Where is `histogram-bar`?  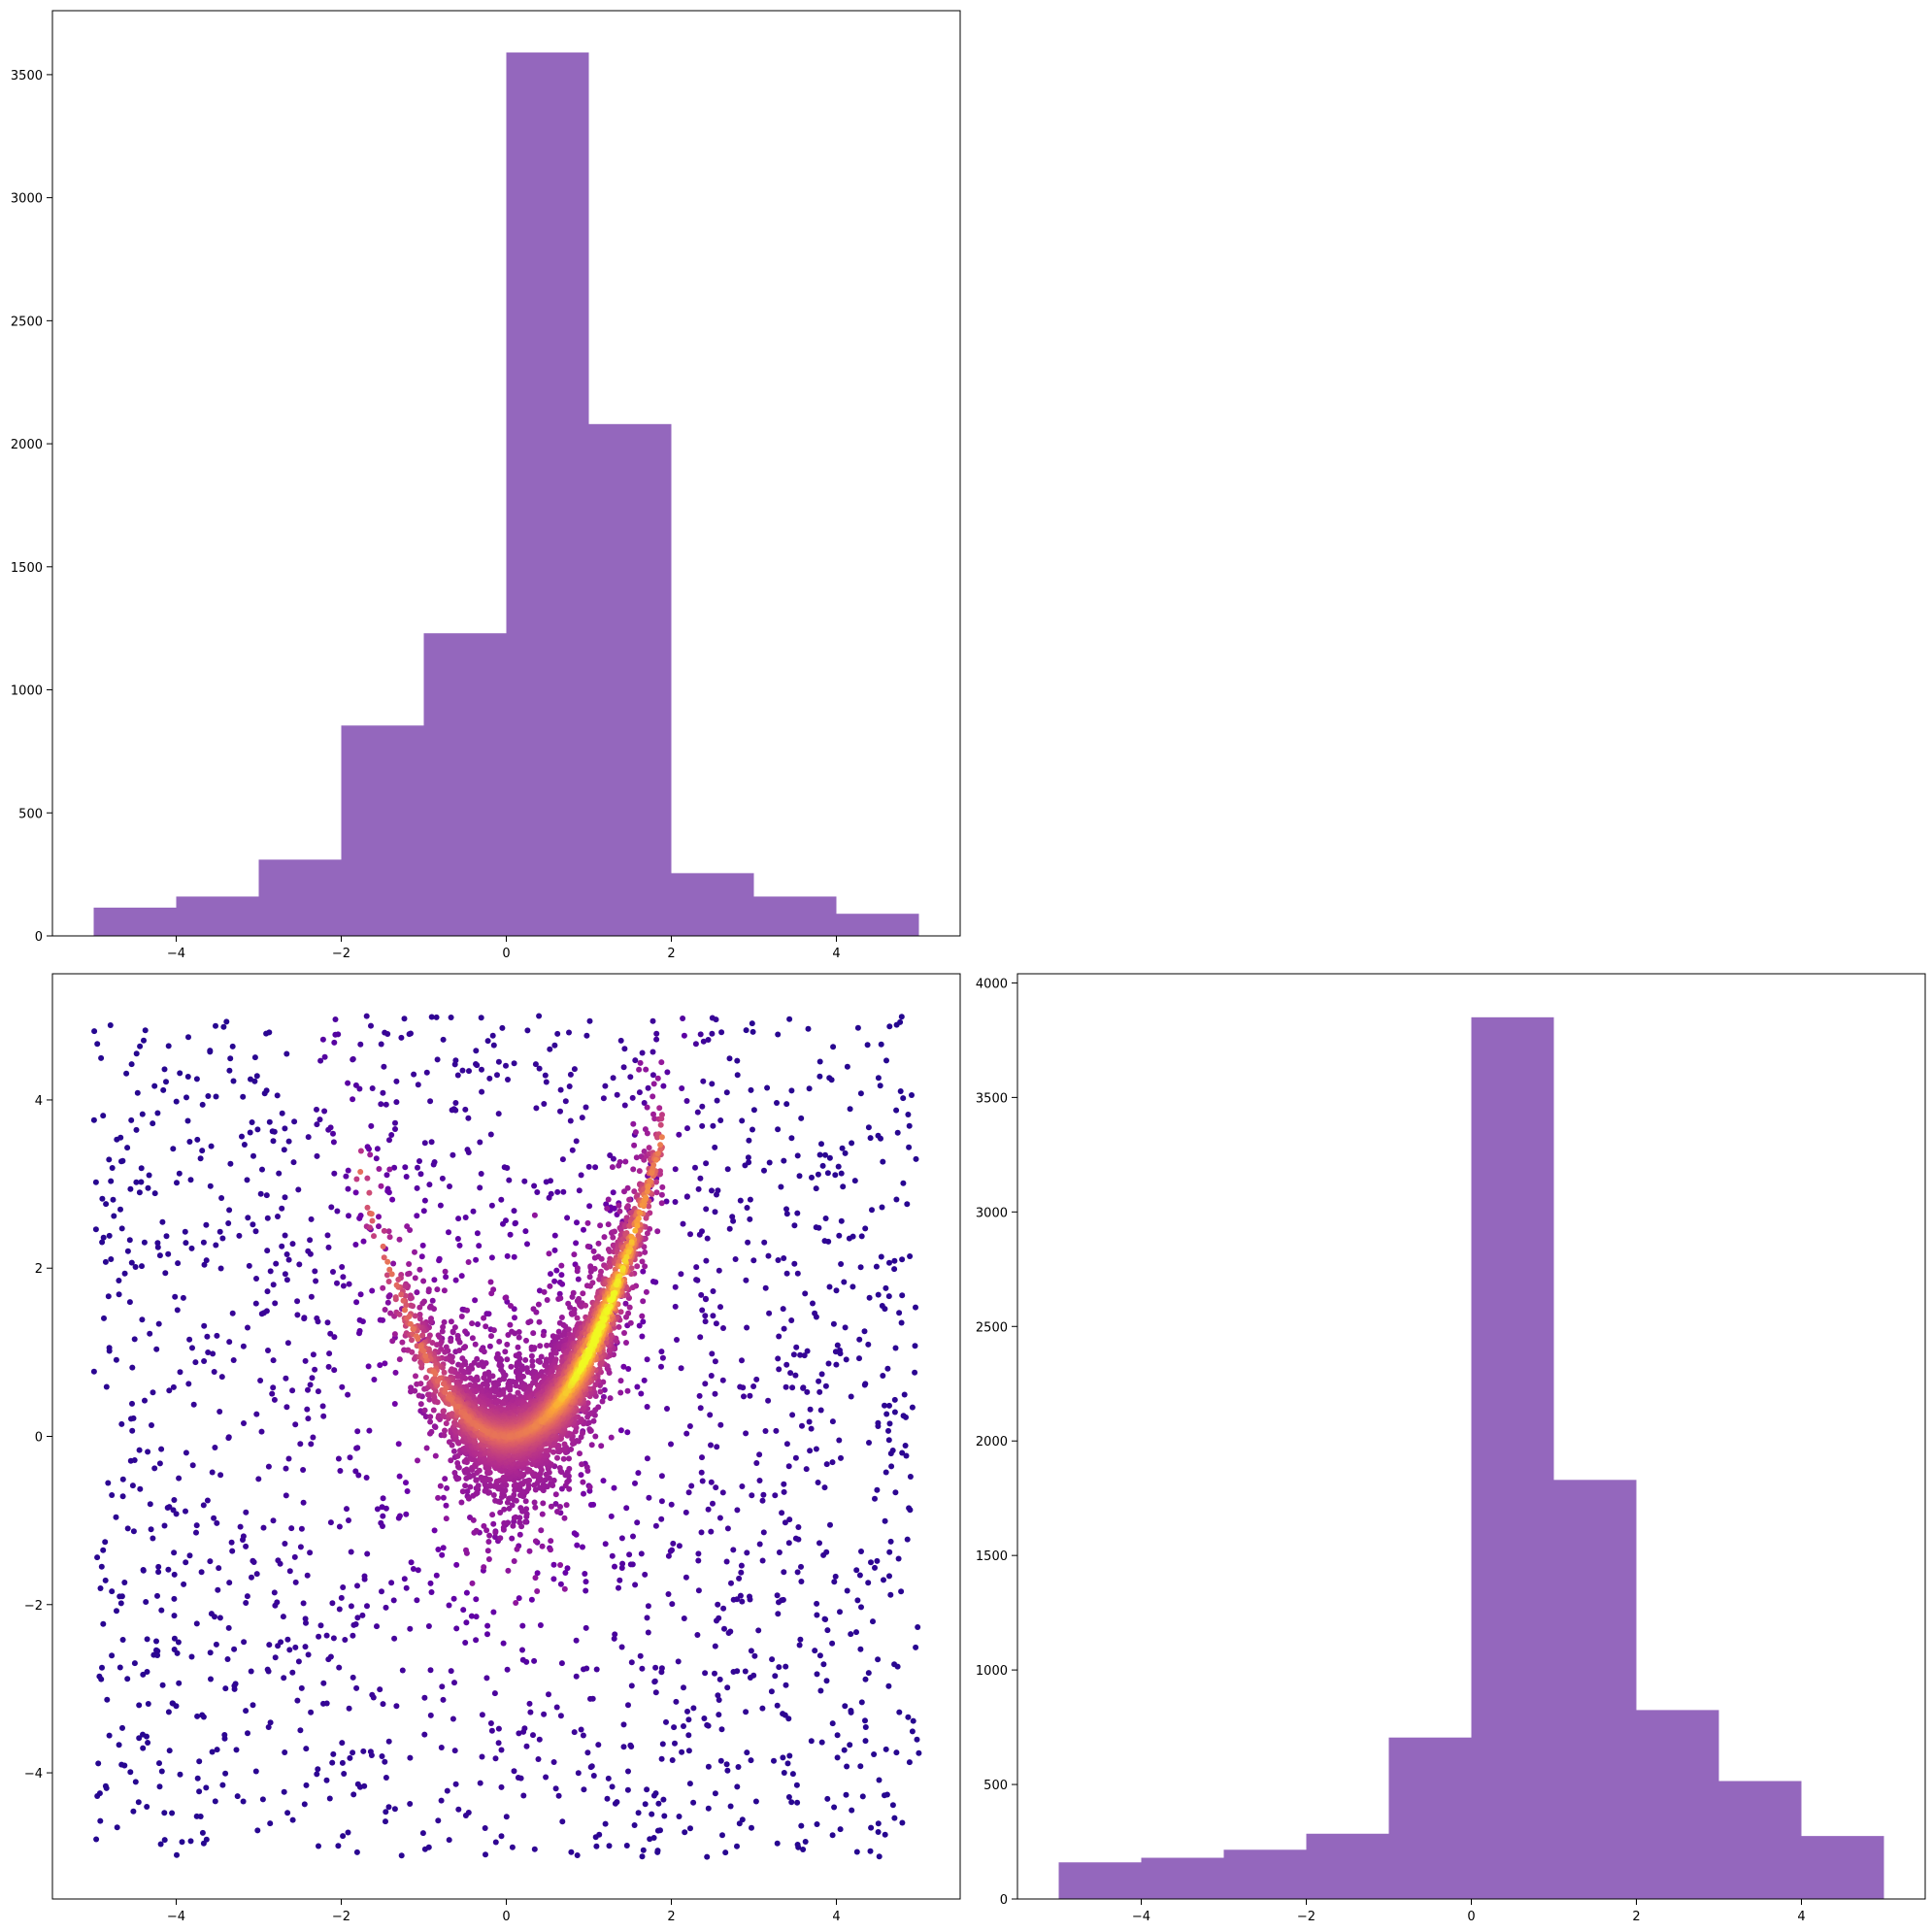
histogram-bar is located at coordinates (217, 916).